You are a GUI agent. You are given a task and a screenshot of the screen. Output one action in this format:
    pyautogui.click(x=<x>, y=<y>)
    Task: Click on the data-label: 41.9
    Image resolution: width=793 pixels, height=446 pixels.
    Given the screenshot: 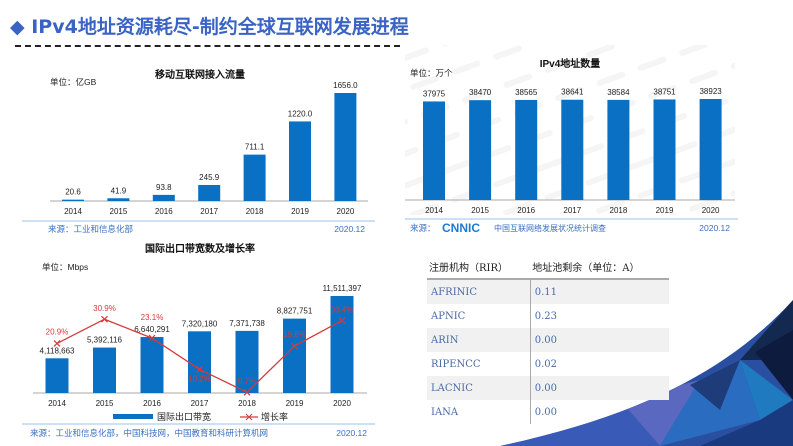 What is the action you would take?
    pyautogui.click(x=119, y=190)
    